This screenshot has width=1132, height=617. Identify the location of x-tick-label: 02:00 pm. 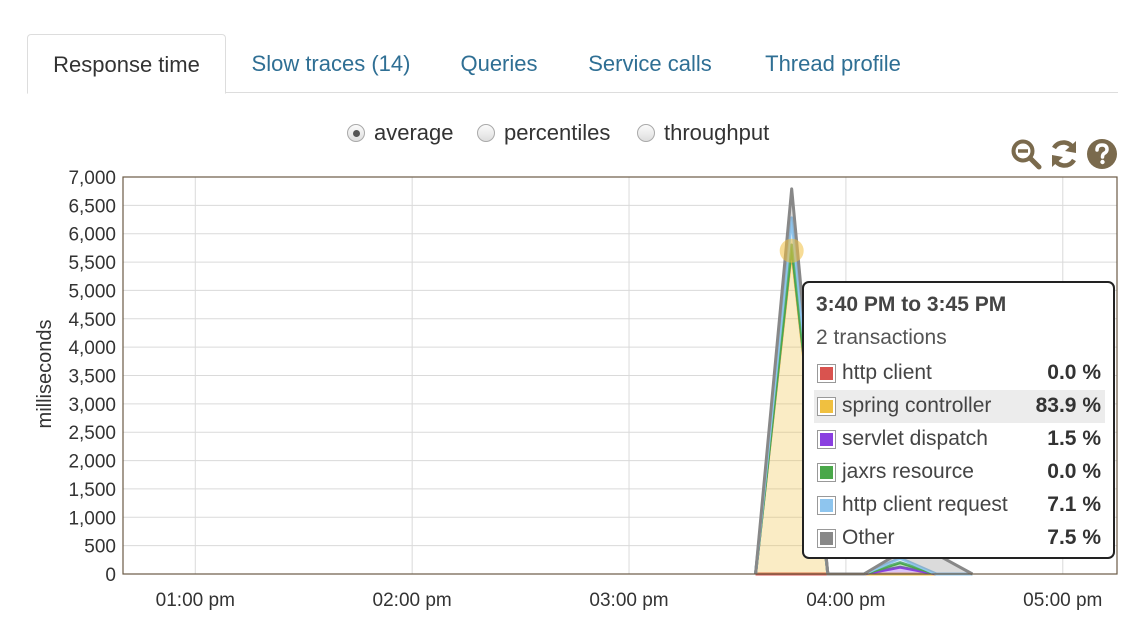
(412, 600).